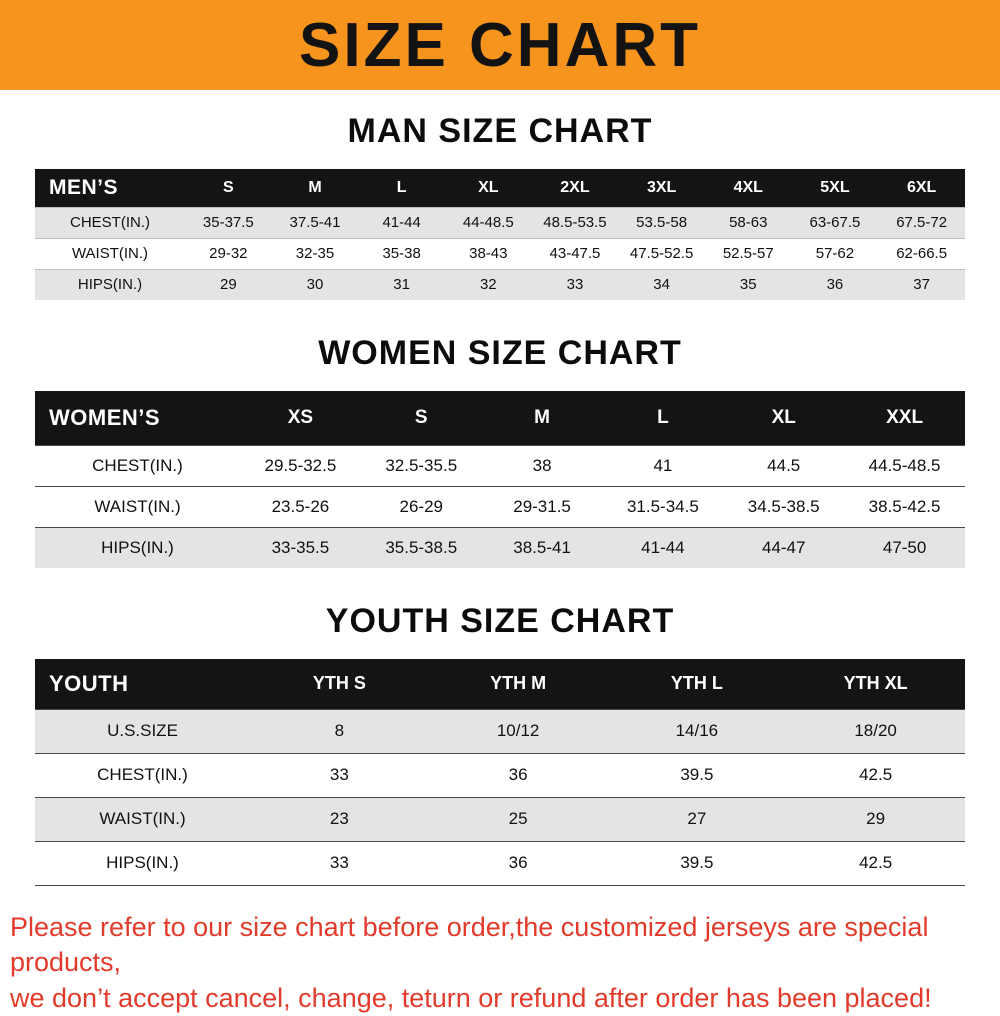 The height and width of the screenshot is (1016, 1000). What do you see at coordinates (921, 188) in the screenshot?
I see `column-header-cell: 6XL` at bounding box center [921, 188].